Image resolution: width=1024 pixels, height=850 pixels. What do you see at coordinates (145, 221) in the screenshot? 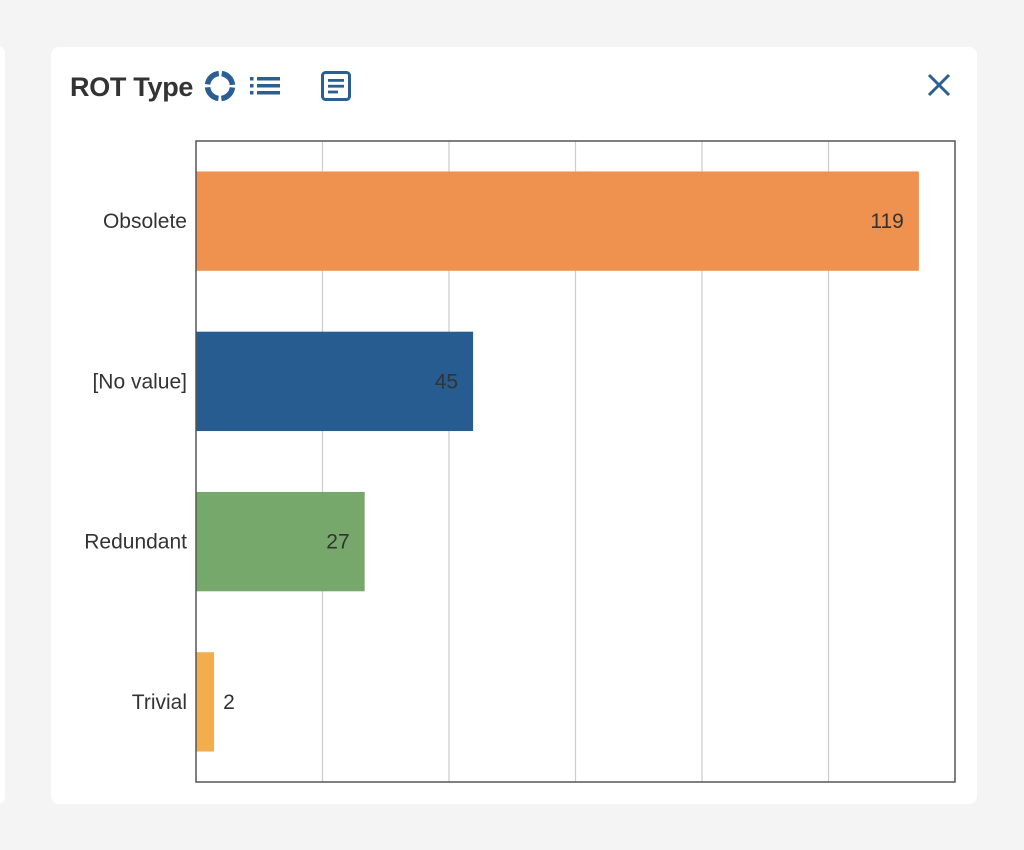
I see `category-label: Obsolete` at bounding box center [145, 221].